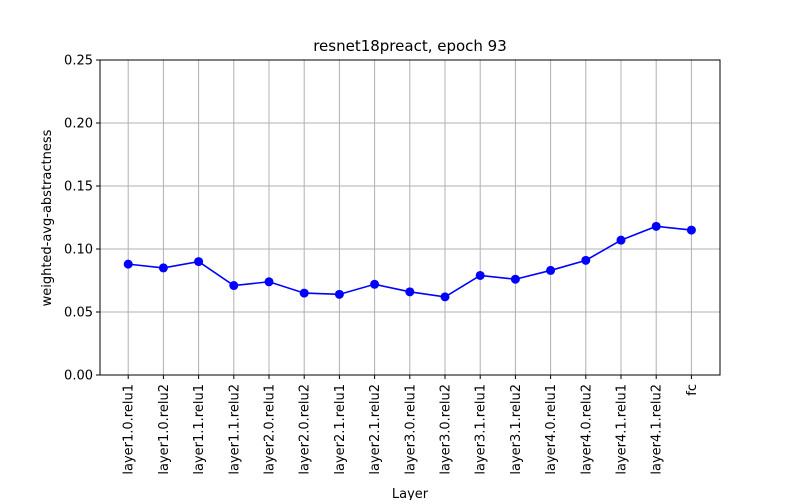 Image resolution: width=800 pixels, height=504 pixels. I want to click on y-tick-label: 0.25, so click(78, 61).